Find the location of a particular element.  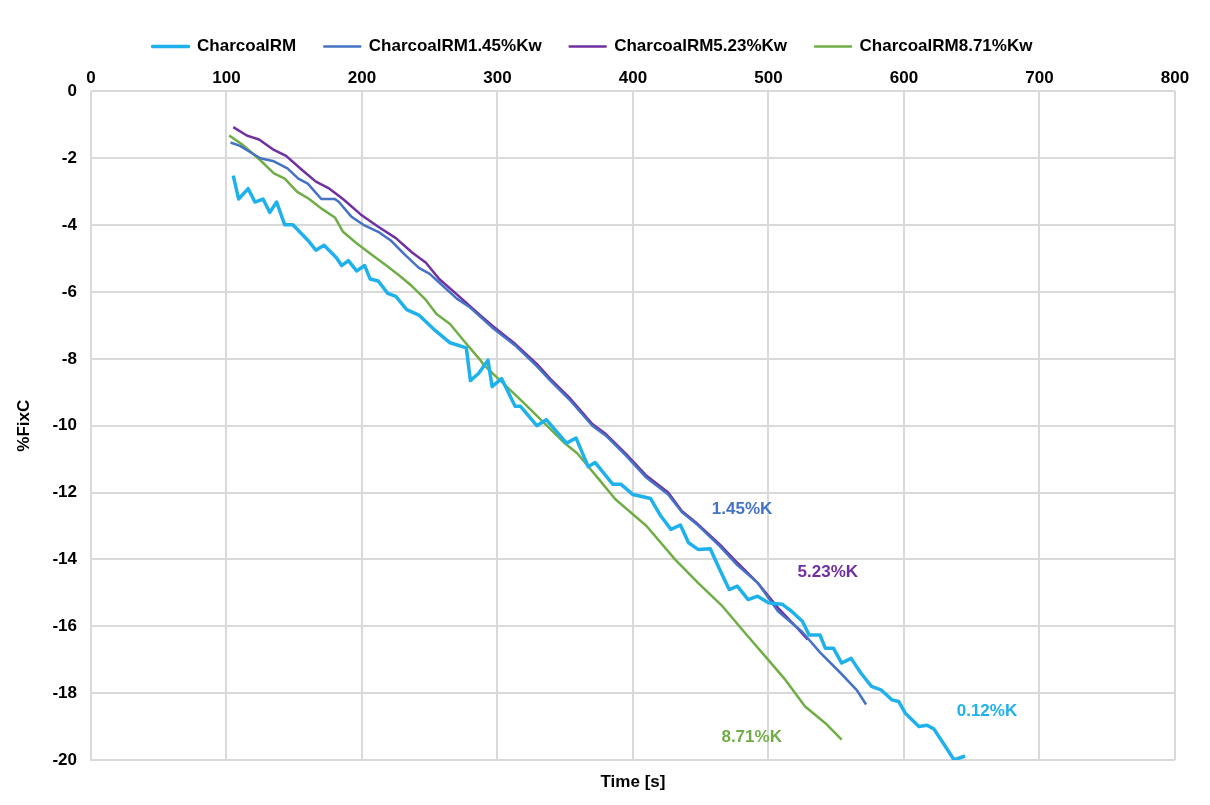

x-tick-label: 300 is located at coordinates (497, 77).